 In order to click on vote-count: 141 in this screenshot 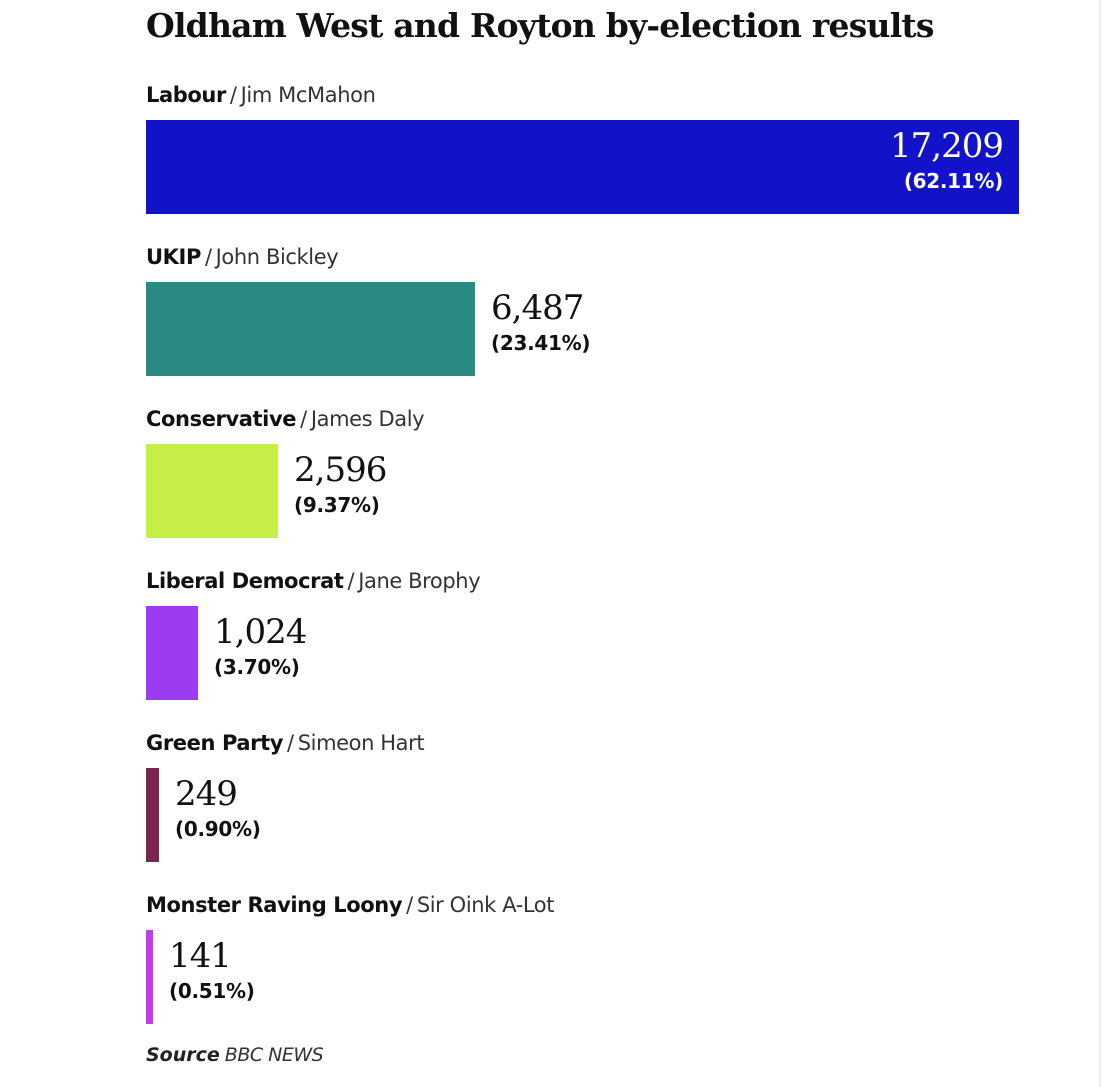, I will do `click(200, 956)`.